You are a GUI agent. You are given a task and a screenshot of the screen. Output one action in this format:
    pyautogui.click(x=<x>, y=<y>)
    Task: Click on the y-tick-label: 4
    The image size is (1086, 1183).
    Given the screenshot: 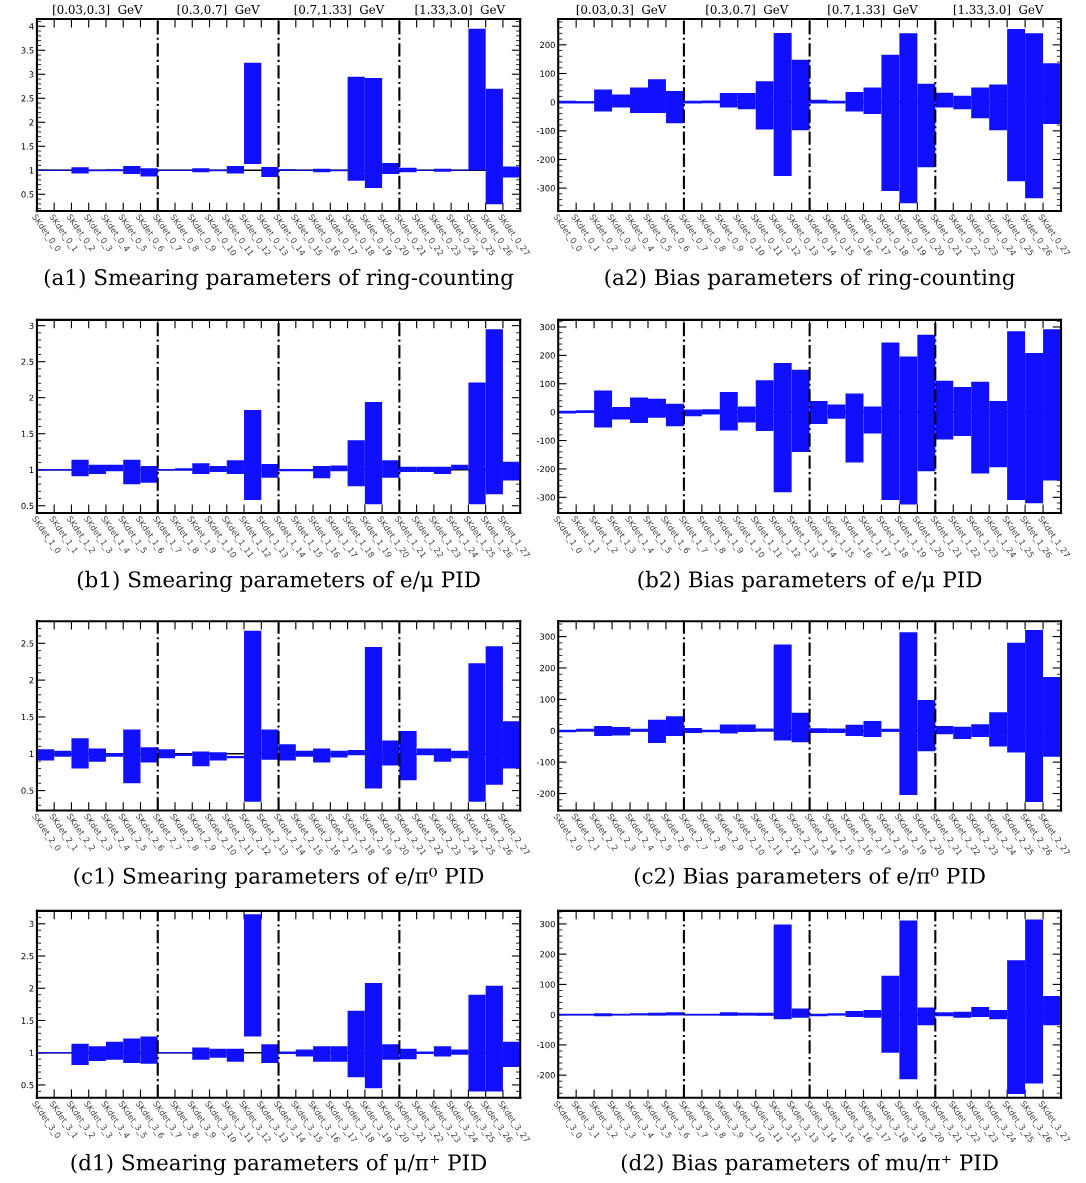 What is the action you would take?
    pyautogui.click(x=31, y=26)
    